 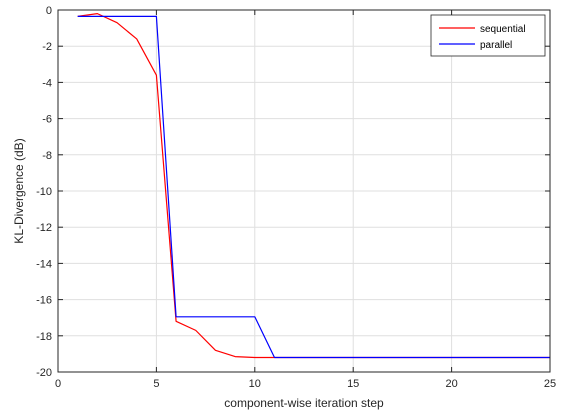 I want to click on x-tick-label: 15, so click(x=353, y=384).